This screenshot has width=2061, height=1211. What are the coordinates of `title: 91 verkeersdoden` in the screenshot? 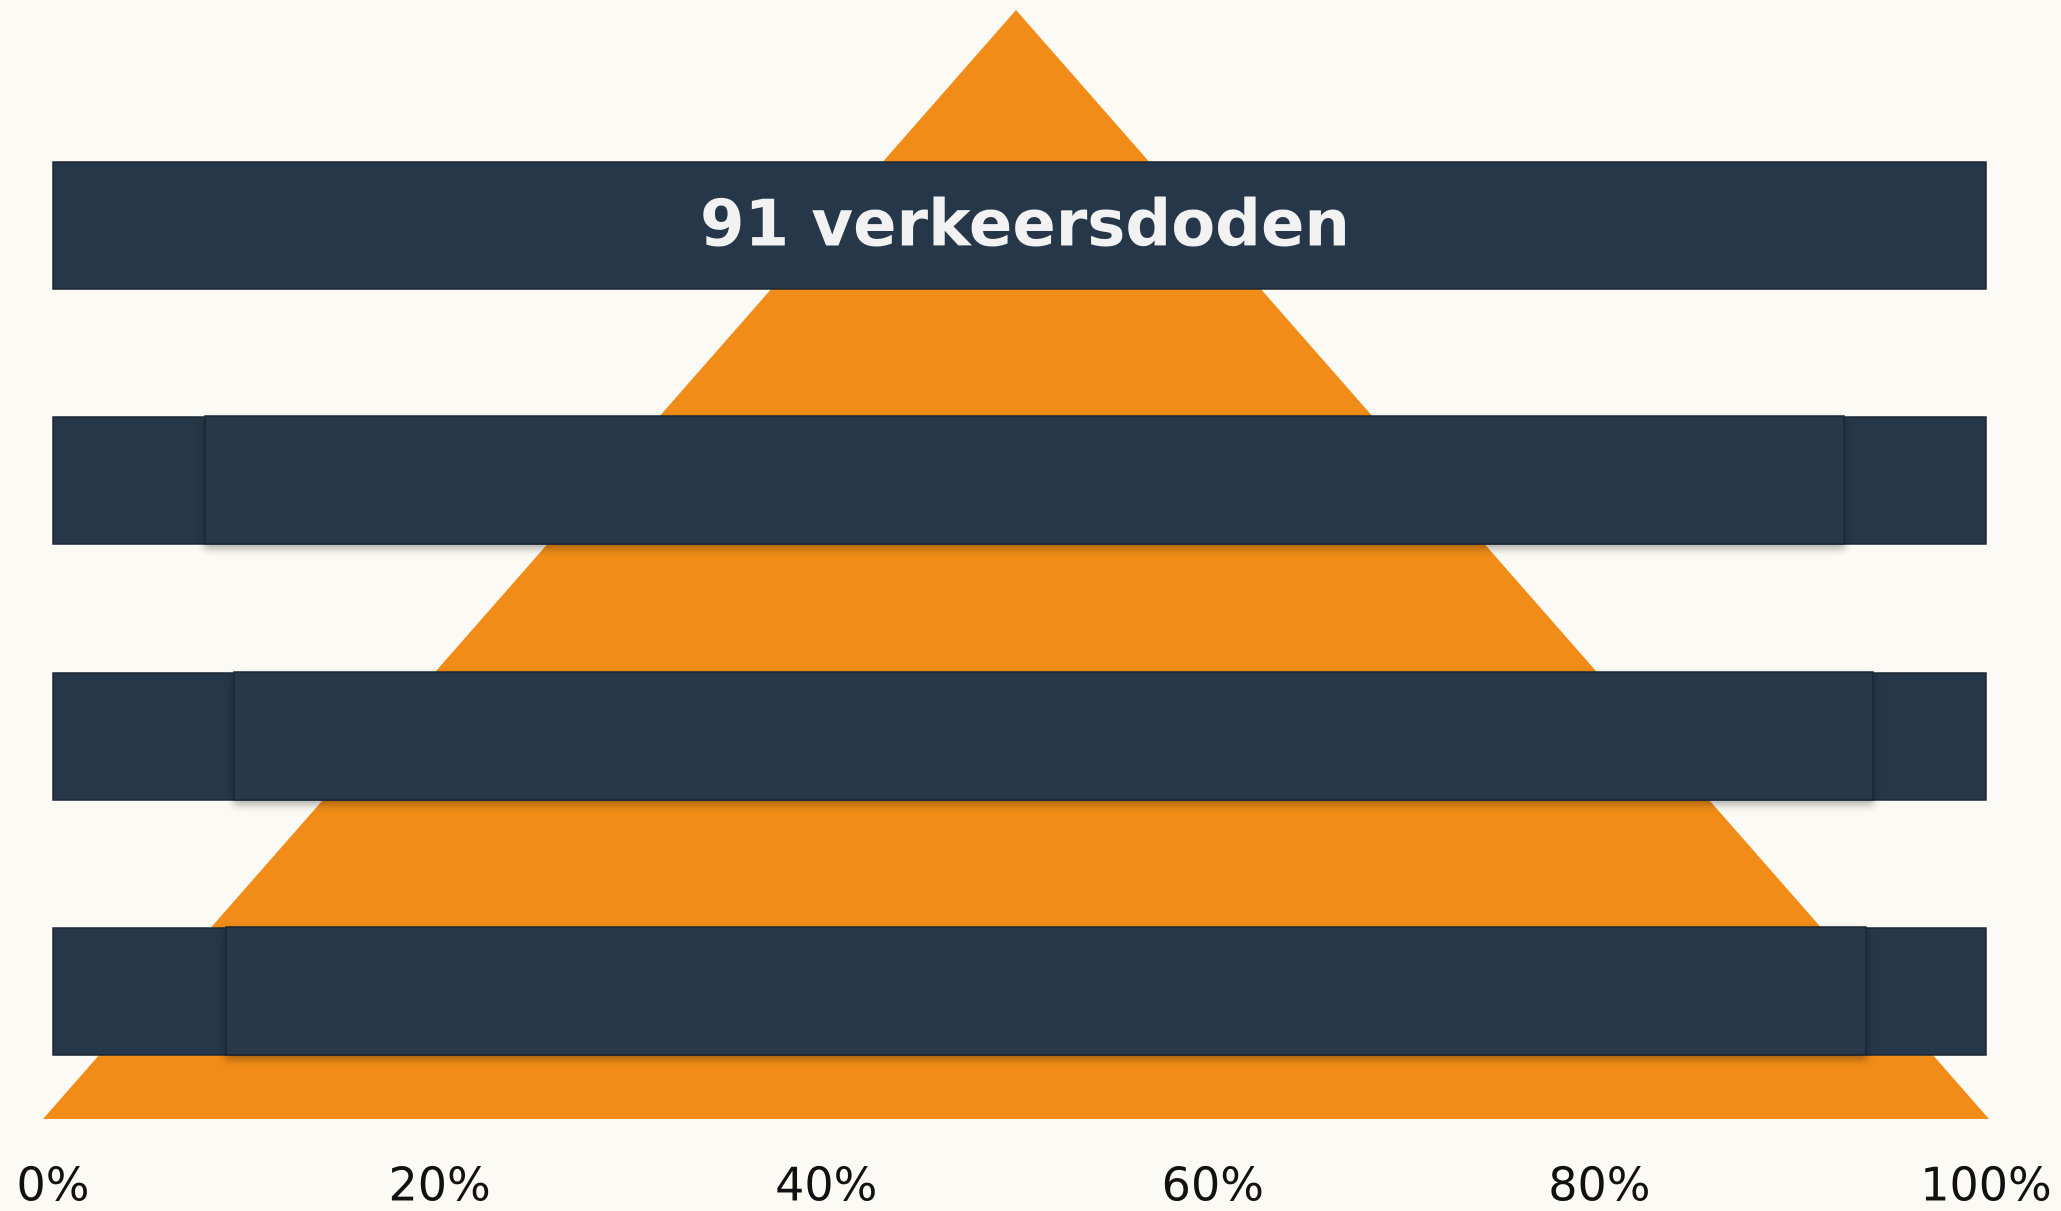 It's located at (1025, 225).